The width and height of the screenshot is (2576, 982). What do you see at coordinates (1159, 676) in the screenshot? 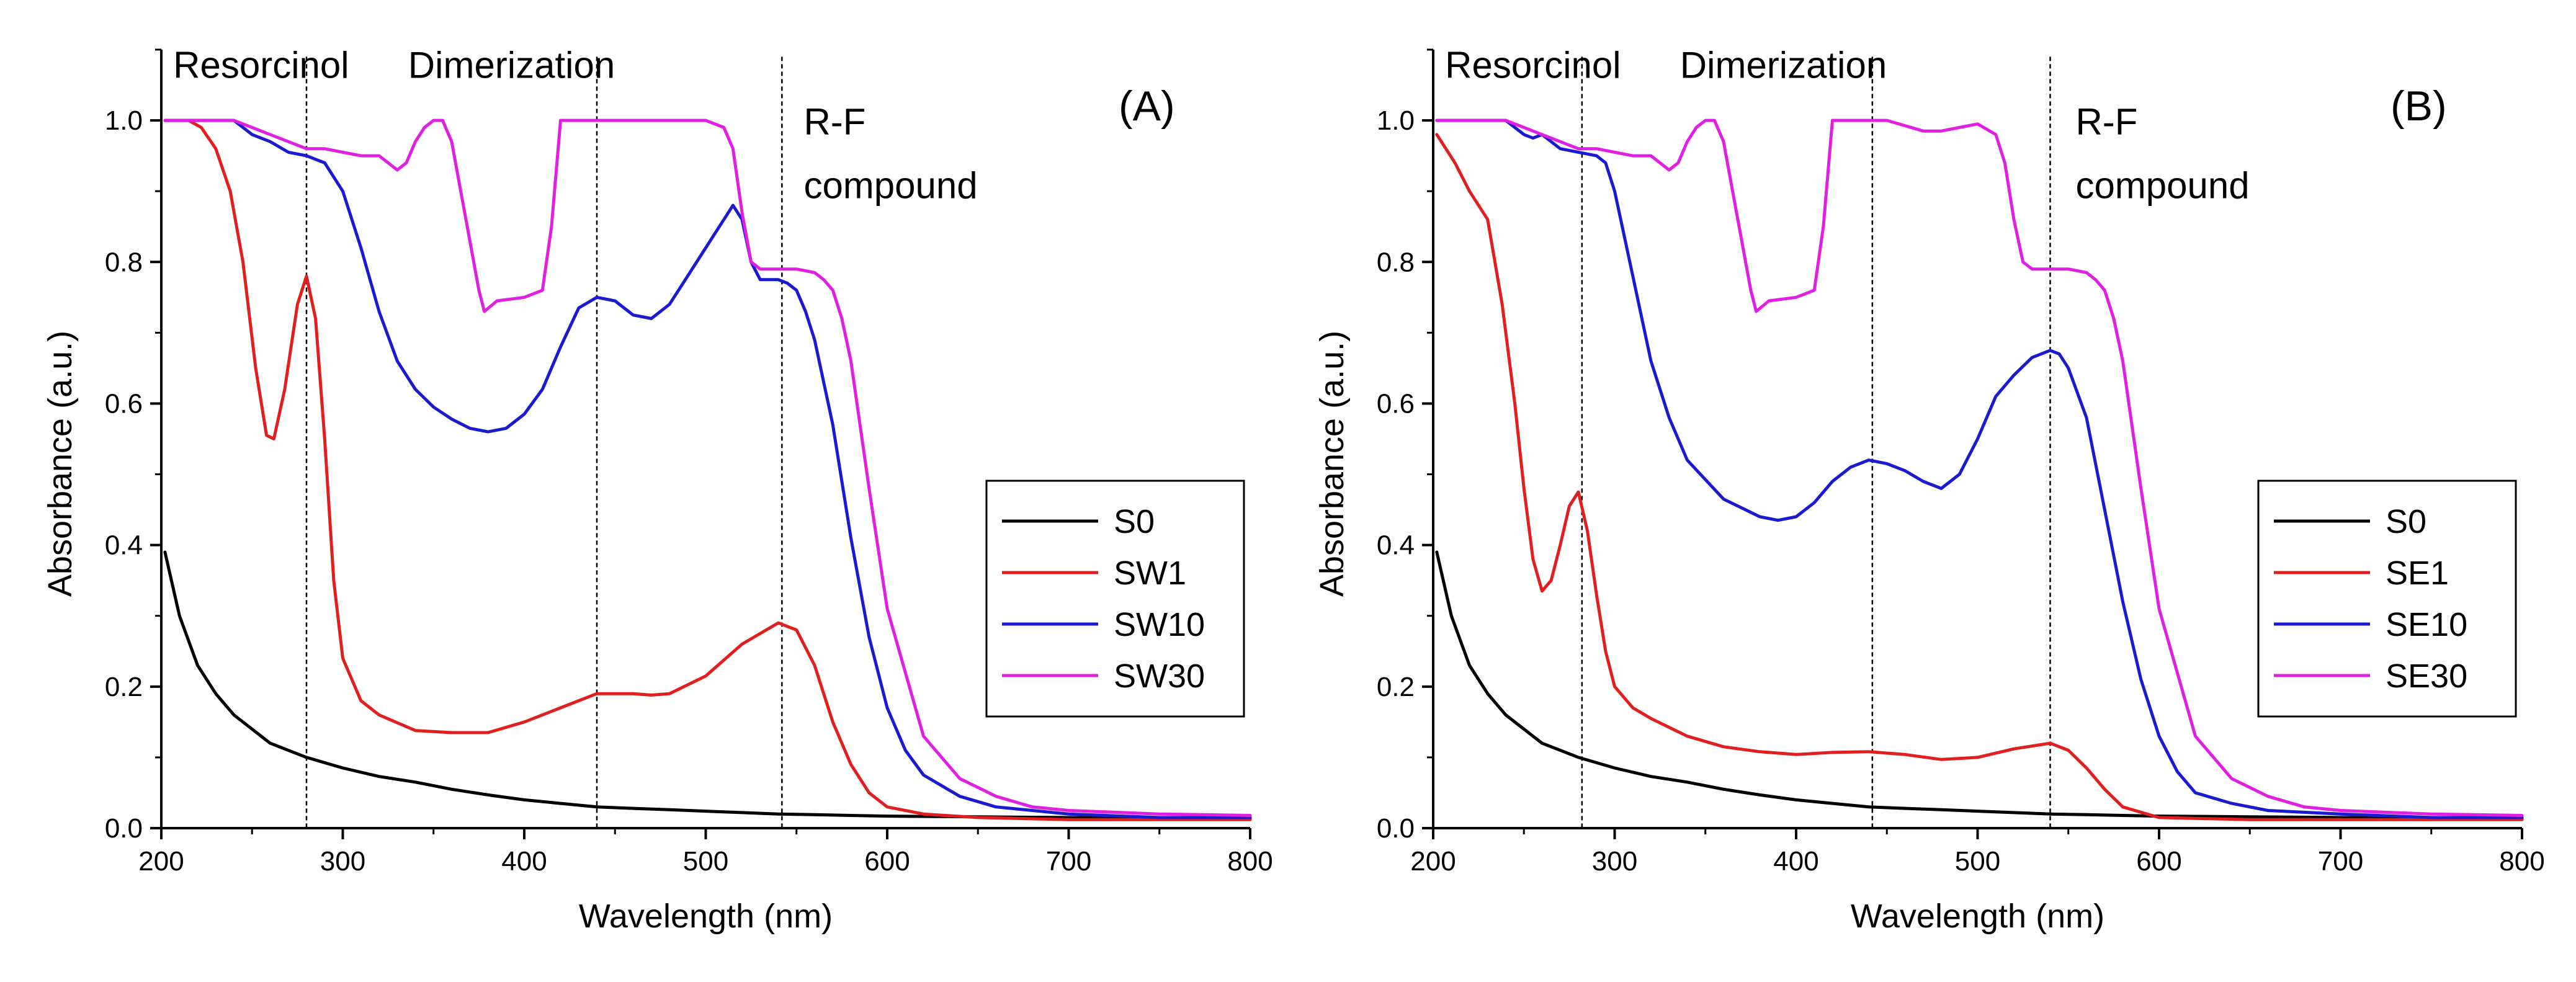
I see `legend-label-sw30: SW30` at bounding box center [1159, 676].